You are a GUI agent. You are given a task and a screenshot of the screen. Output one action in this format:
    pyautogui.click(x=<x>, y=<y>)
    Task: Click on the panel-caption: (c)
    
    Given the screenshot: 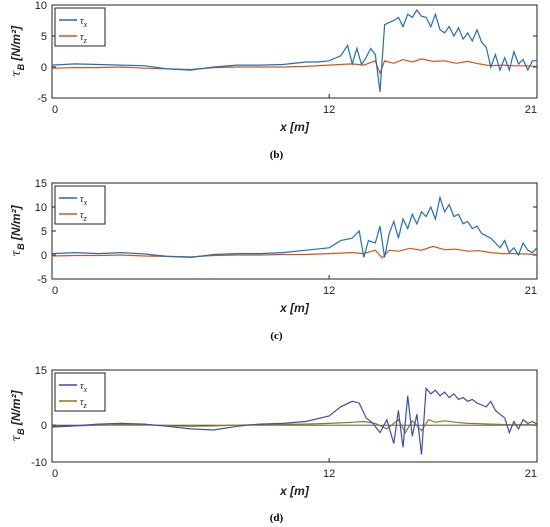 What is the action you would take?
    pyautogui.click(x=276, y=336)
    